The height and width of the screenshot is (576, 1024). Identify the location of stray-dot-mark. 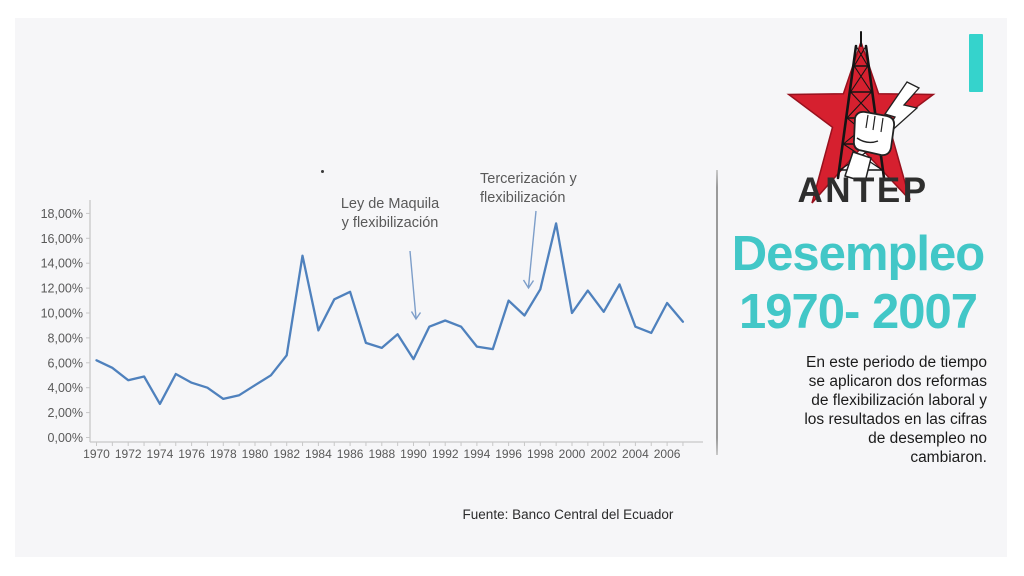
(322, 171).